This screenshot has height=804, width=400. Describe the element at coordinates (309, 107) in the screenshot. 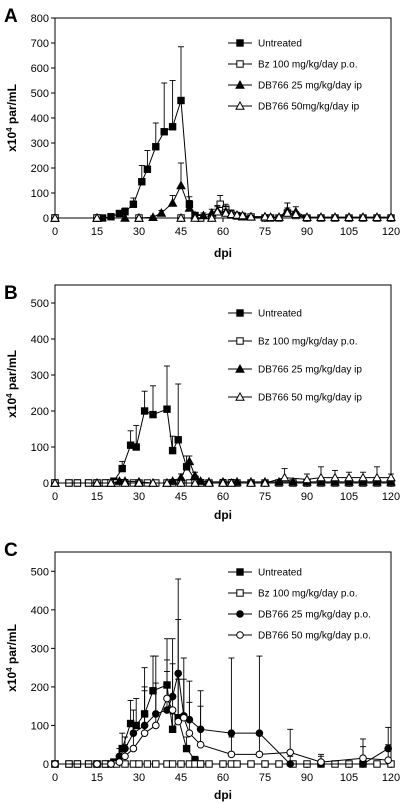

I see `legend-label: DB766 50mg/kg/day ip` at that location.